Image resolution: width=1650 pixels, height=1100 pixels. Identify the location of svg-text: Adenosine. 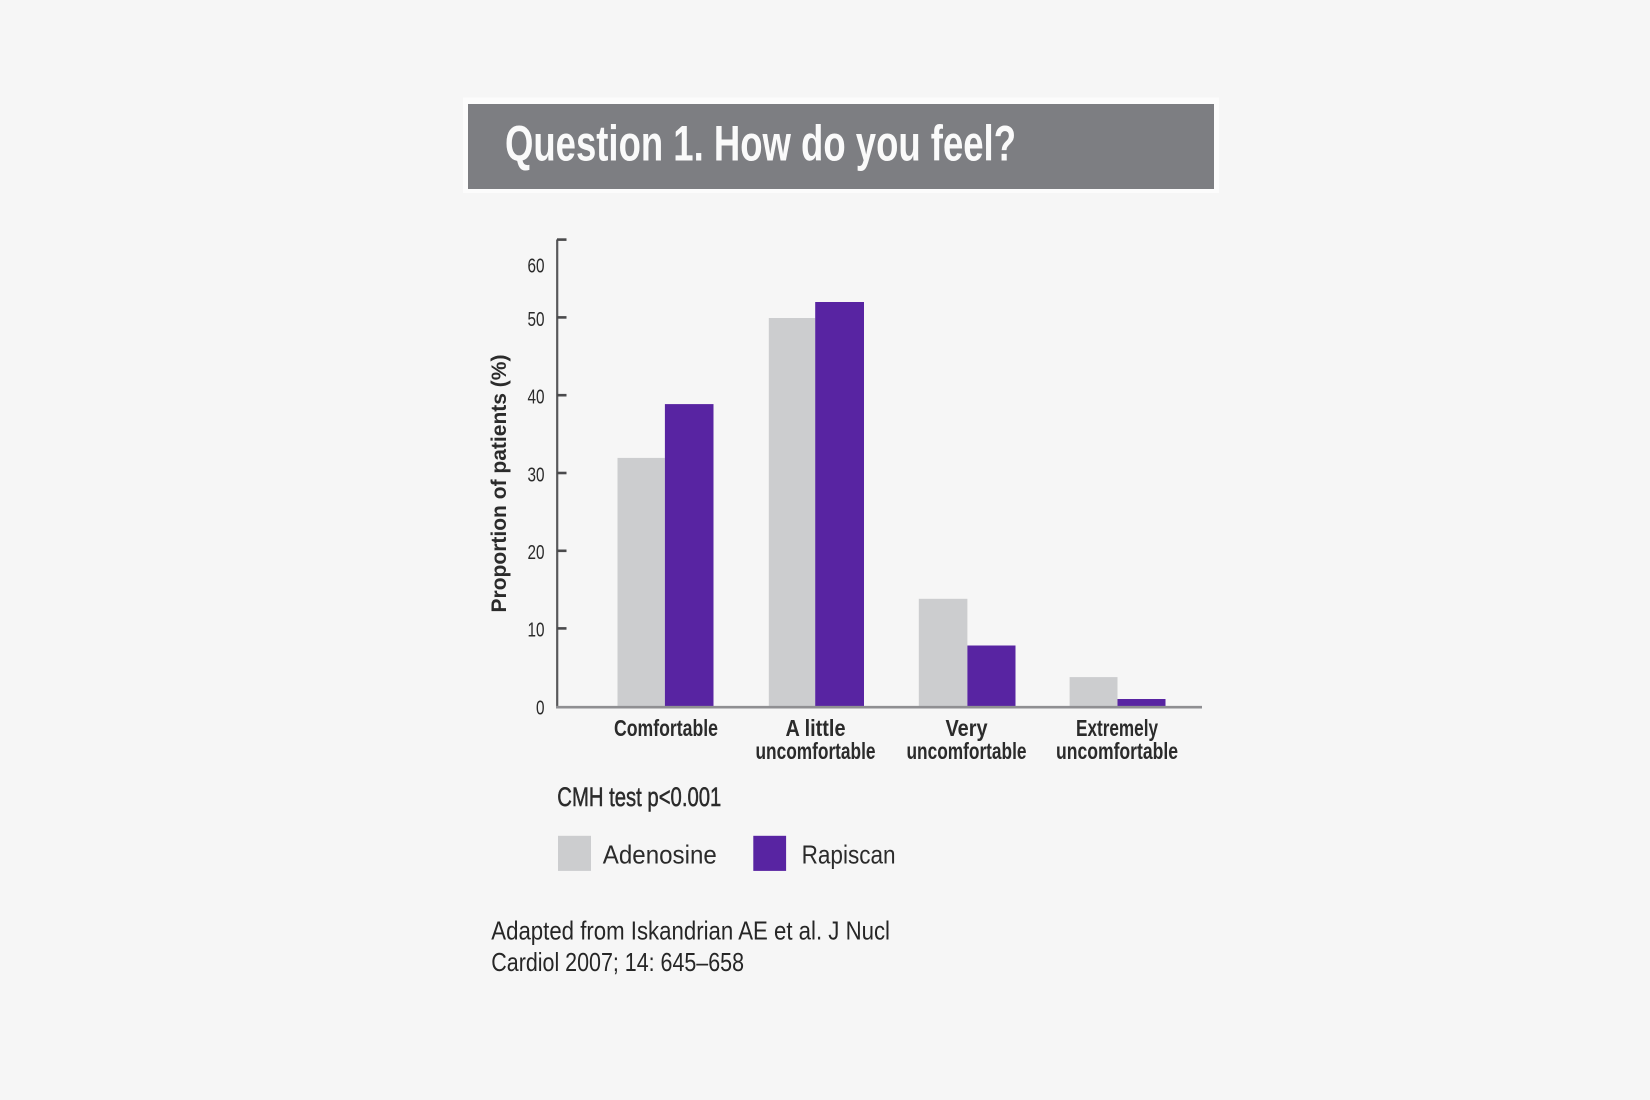
(660, 855).